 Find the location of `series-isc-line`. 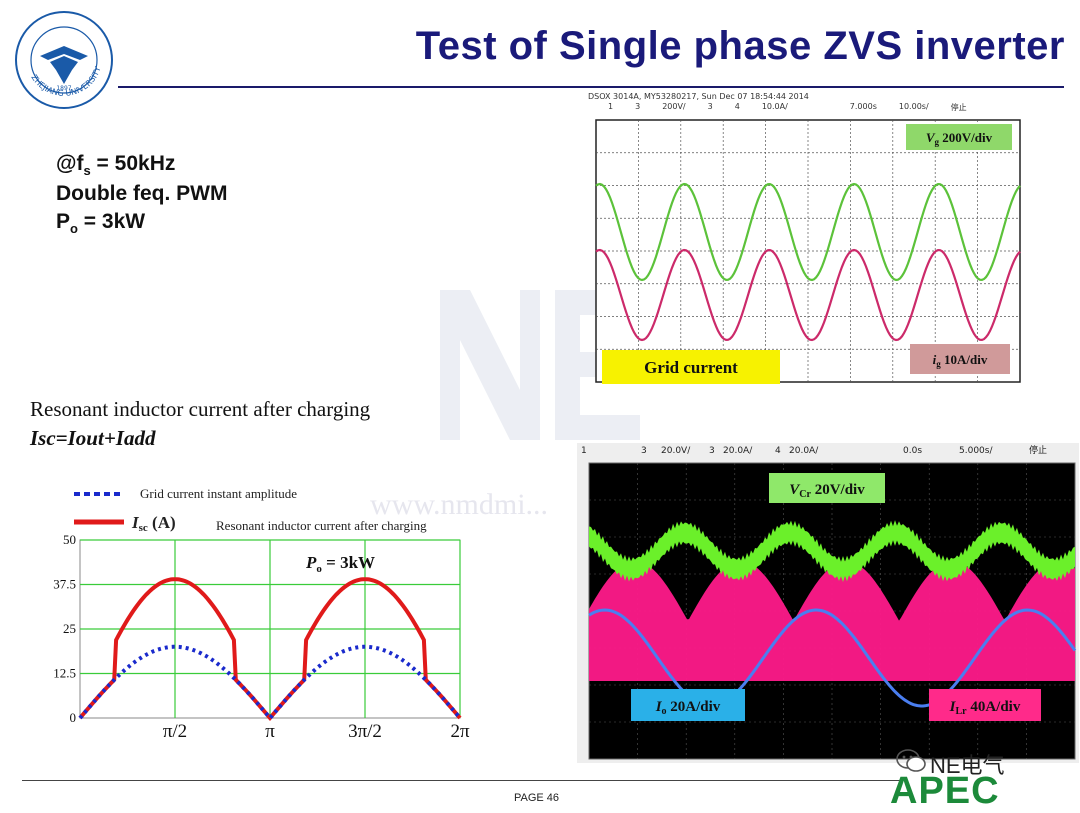

series-isc-line is located at coordinates (270, 649).